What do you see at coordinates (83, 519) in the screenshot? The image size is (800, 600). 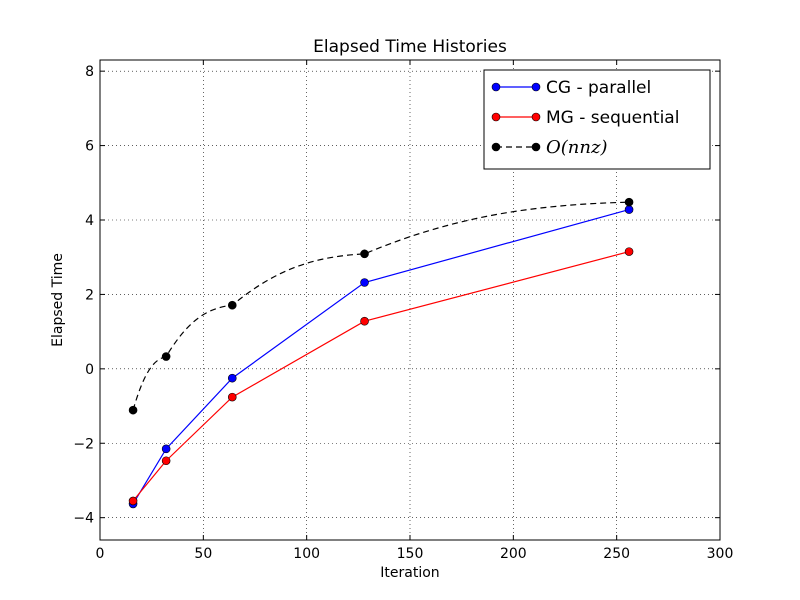 I see `y-tick-label: −4` at bounding box center [83, 519].